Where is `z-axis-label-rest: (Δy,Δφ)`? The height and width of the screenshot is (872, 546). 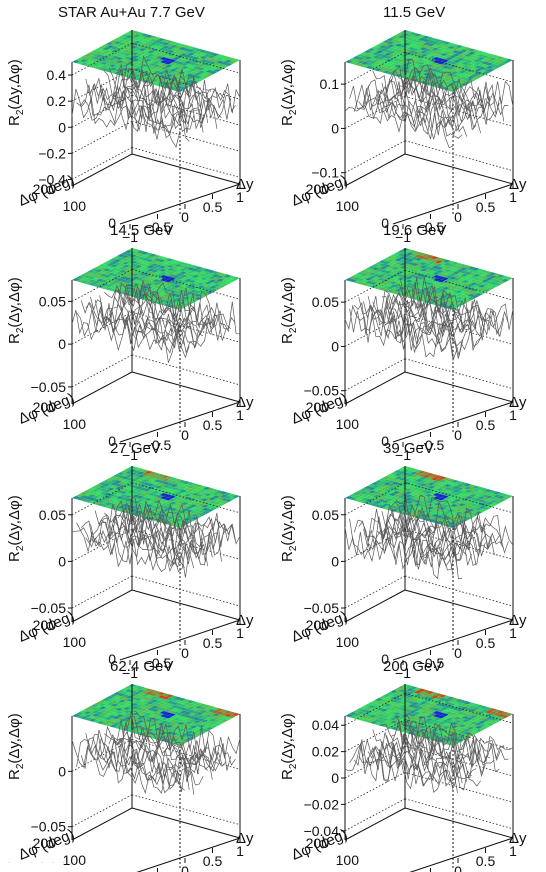
z-axis-label-rest: (Δy,Δφ) is located at coordinates (287, 302).